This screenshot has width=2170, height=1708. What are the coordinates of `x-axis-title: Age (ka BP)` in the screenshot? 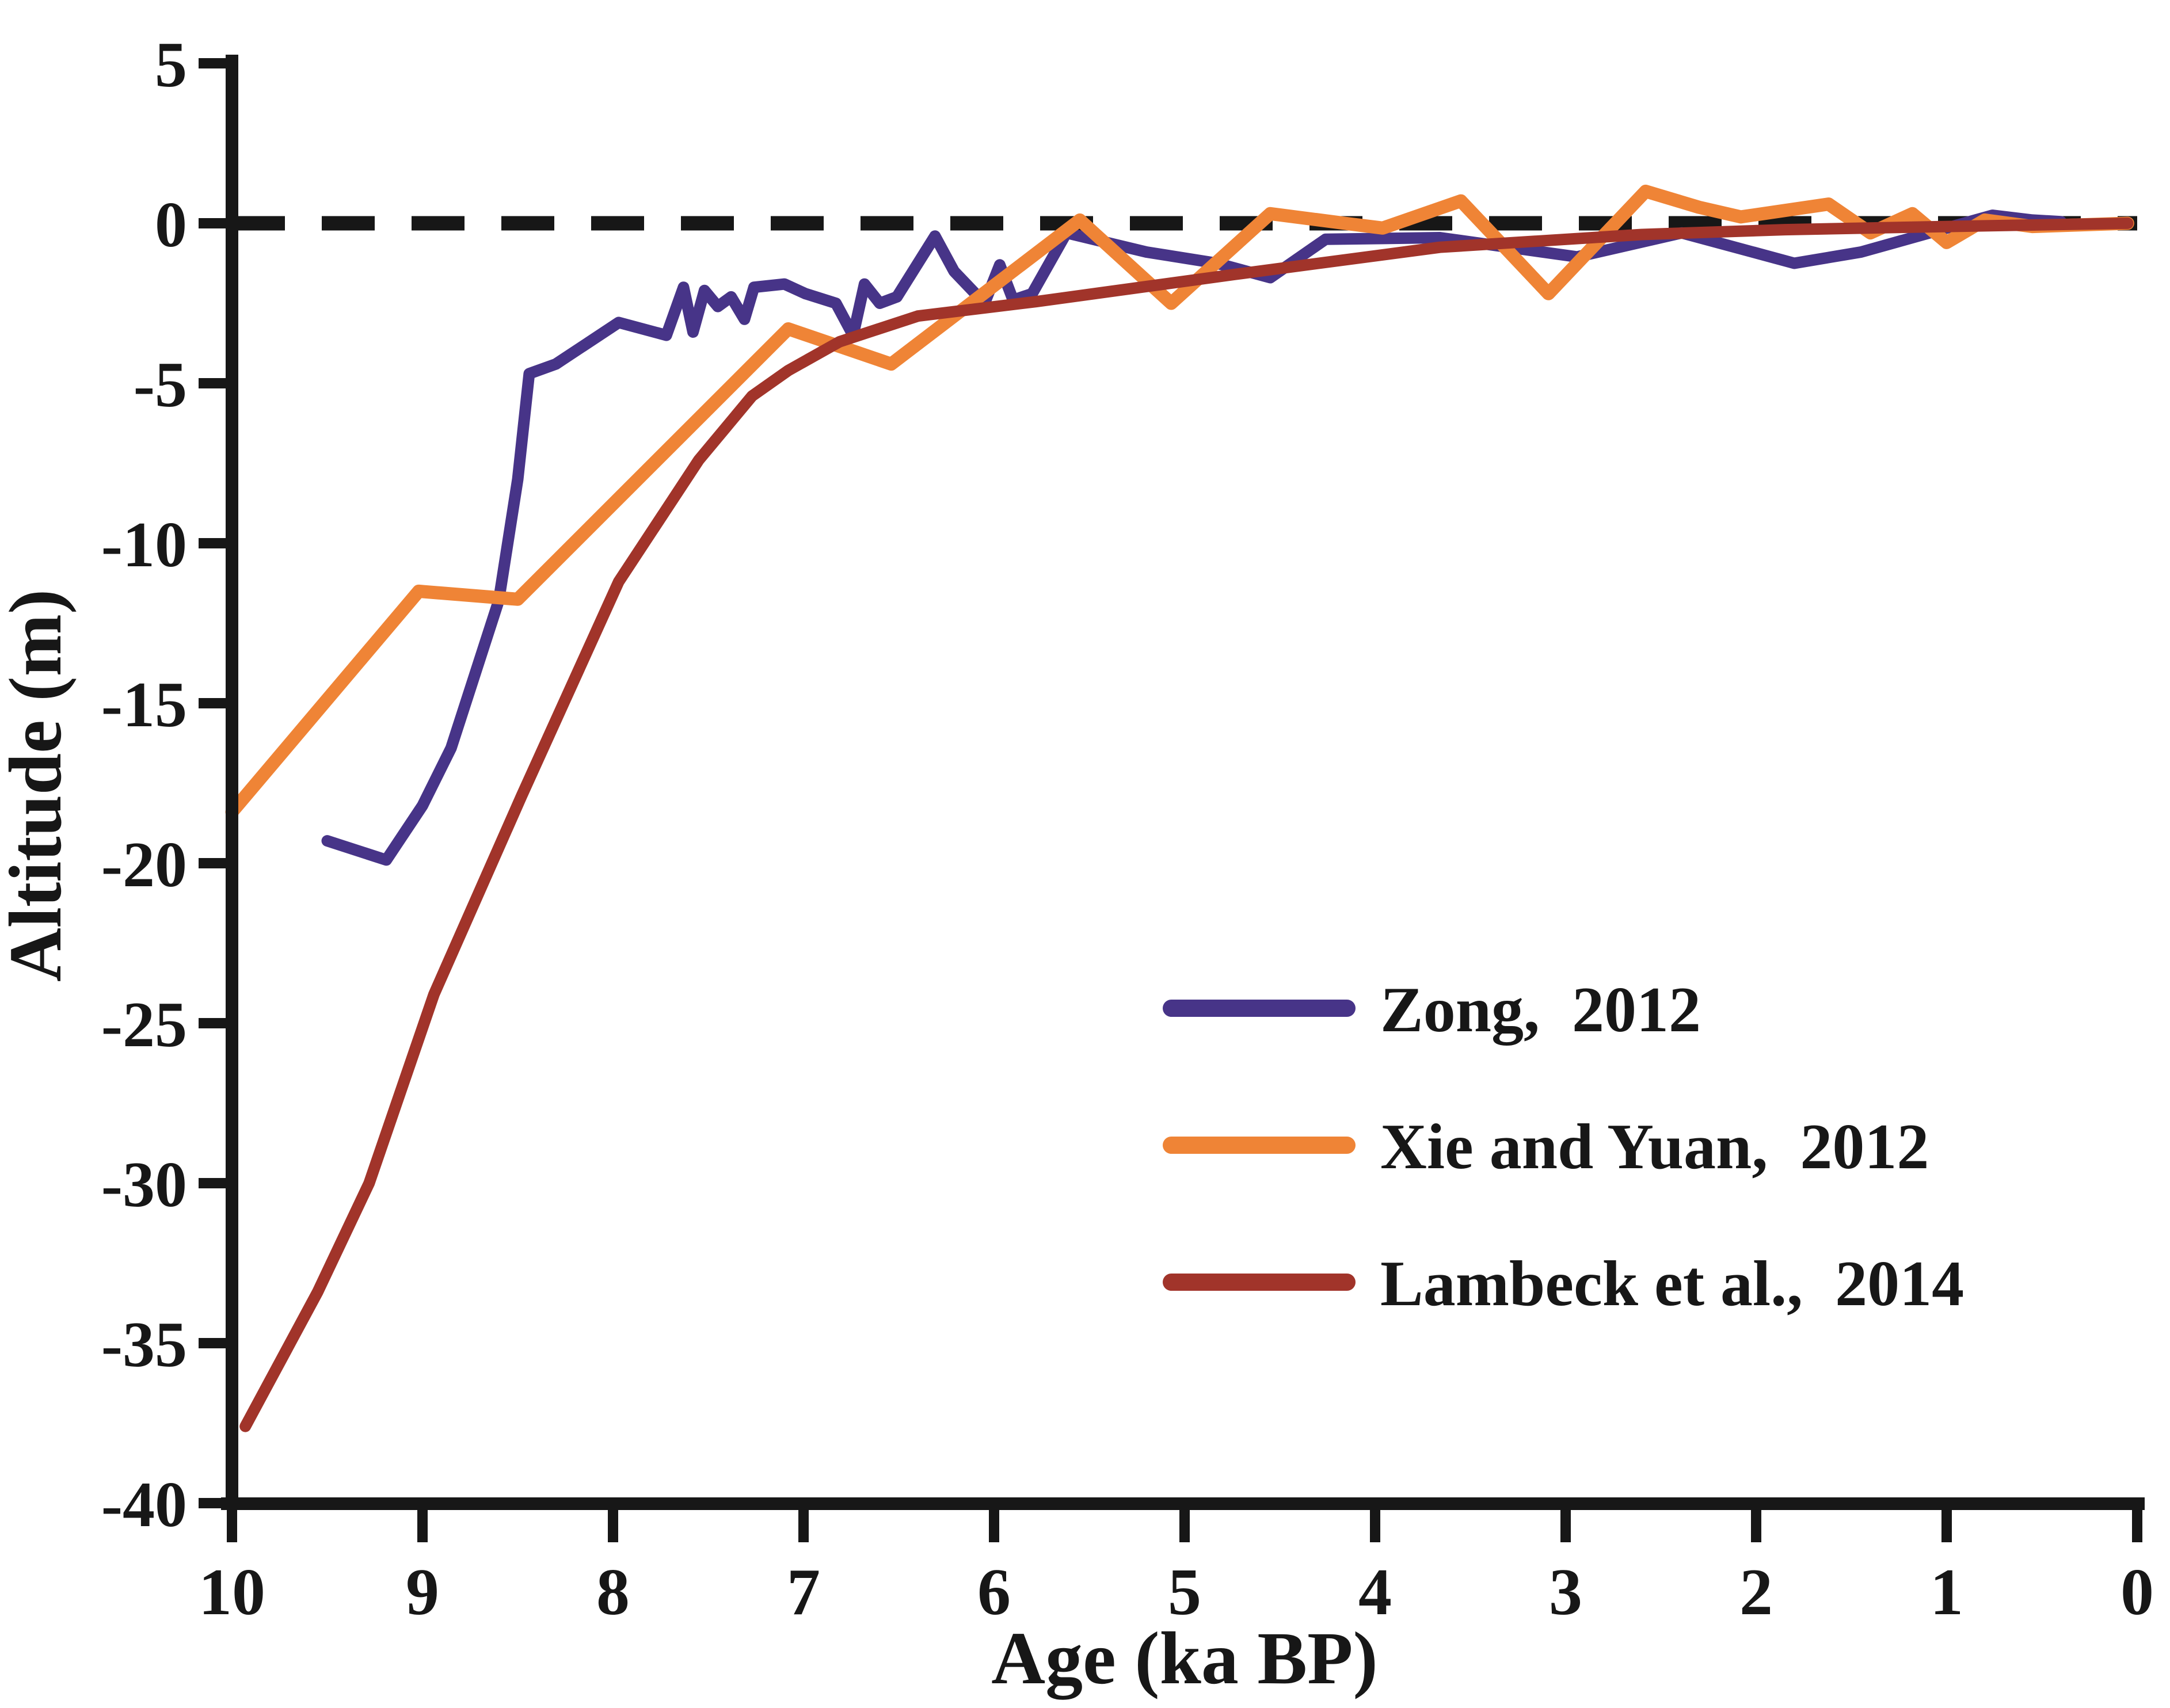 It's located at (1184, 1658).